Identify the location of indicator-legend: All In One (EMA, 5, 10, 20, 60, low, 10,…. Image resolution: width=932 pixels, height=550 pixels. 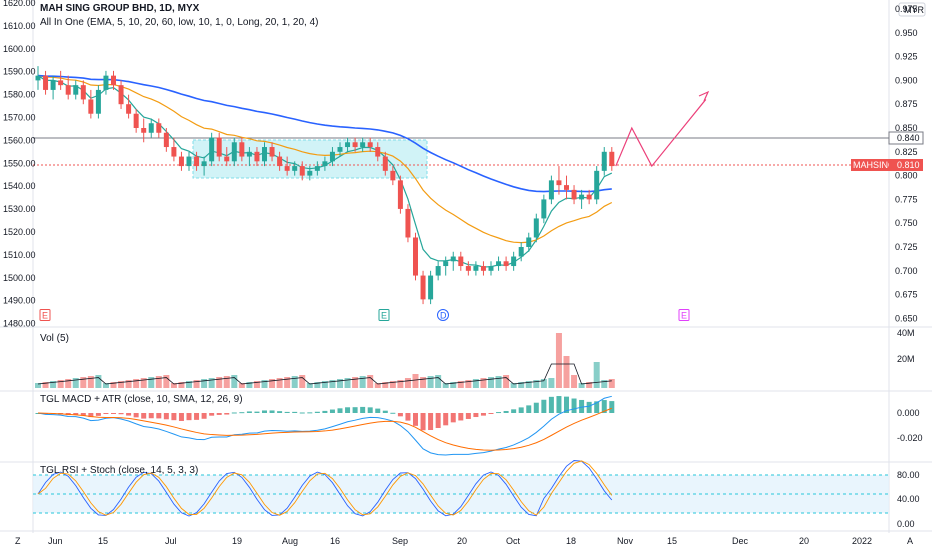
(179, 22).